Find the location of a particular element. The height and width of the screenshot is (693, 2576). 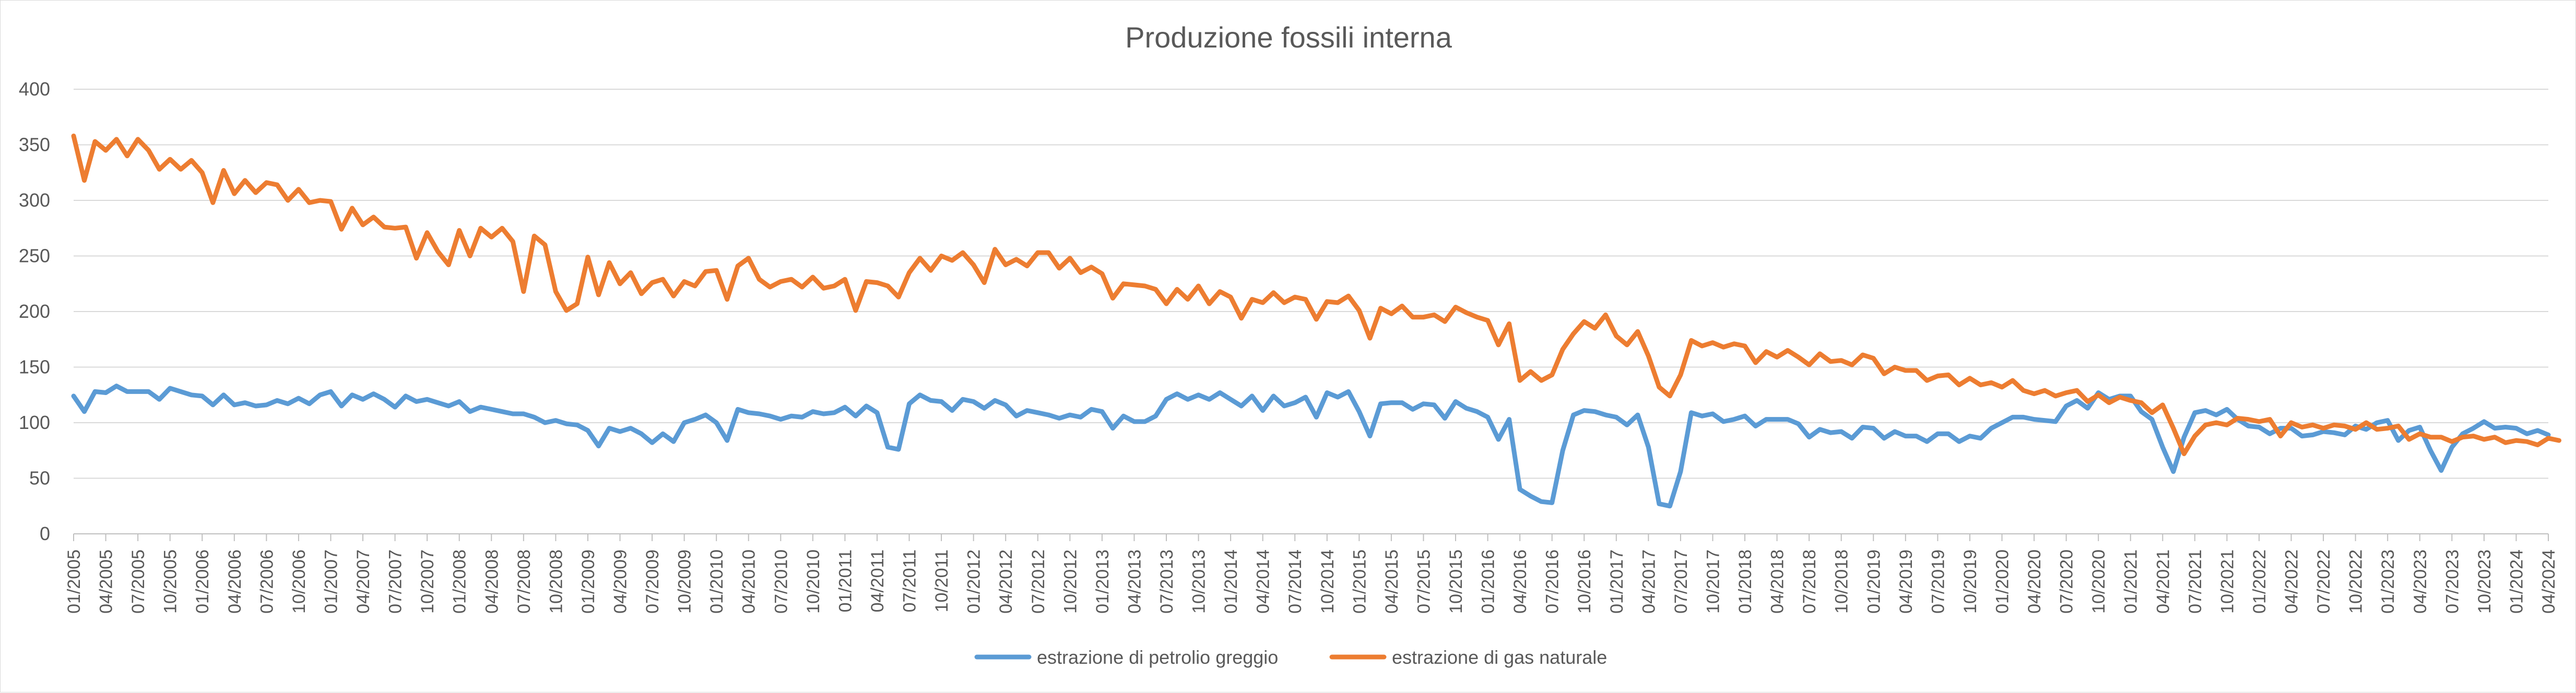

x-tick-label: 04/2016 is located at coordinates (1520, 582).